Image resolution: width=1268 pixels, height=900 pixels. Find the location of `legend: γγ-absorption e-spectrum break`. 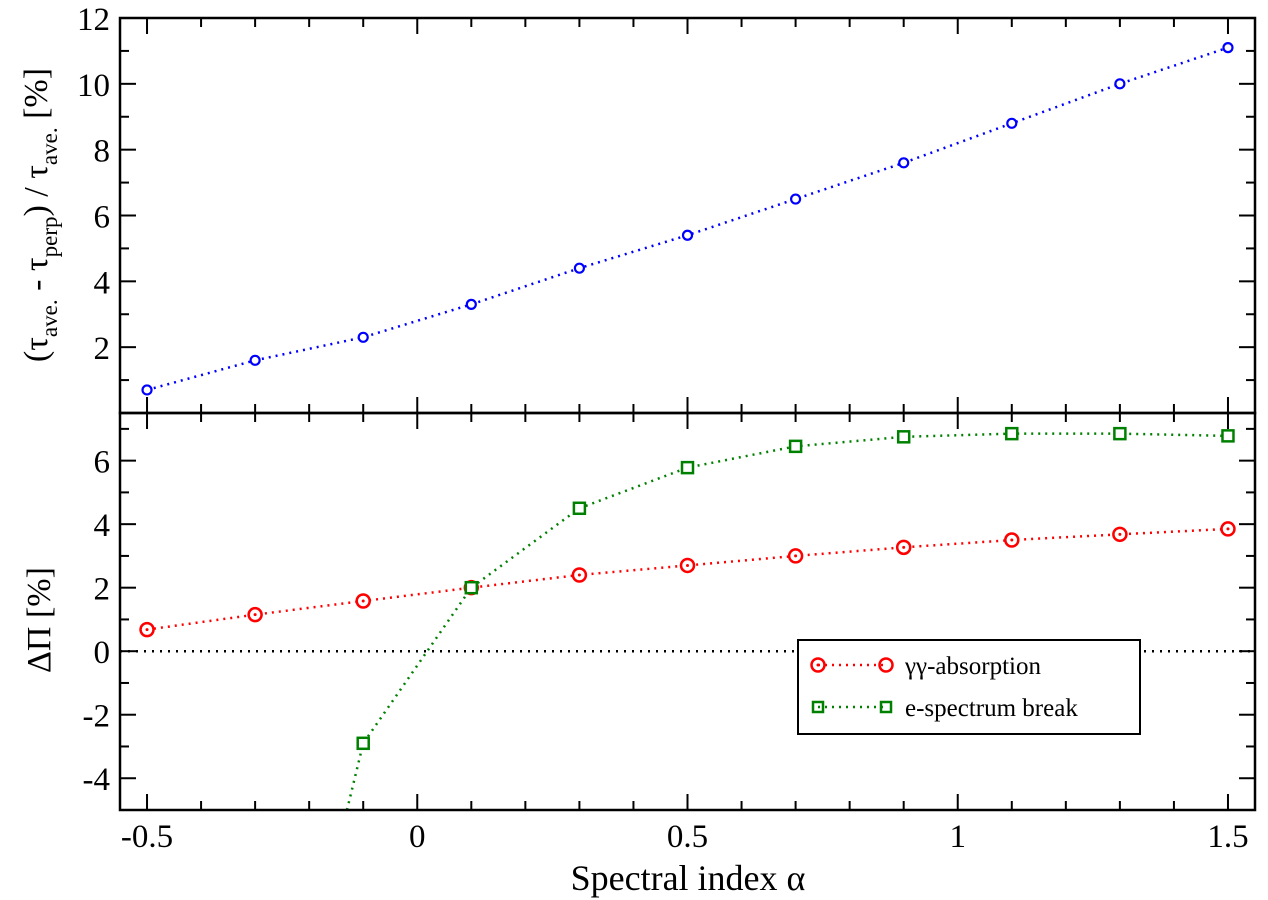

legend: γγ-absorption e-spectrum break is located at coordinates (969, 687).